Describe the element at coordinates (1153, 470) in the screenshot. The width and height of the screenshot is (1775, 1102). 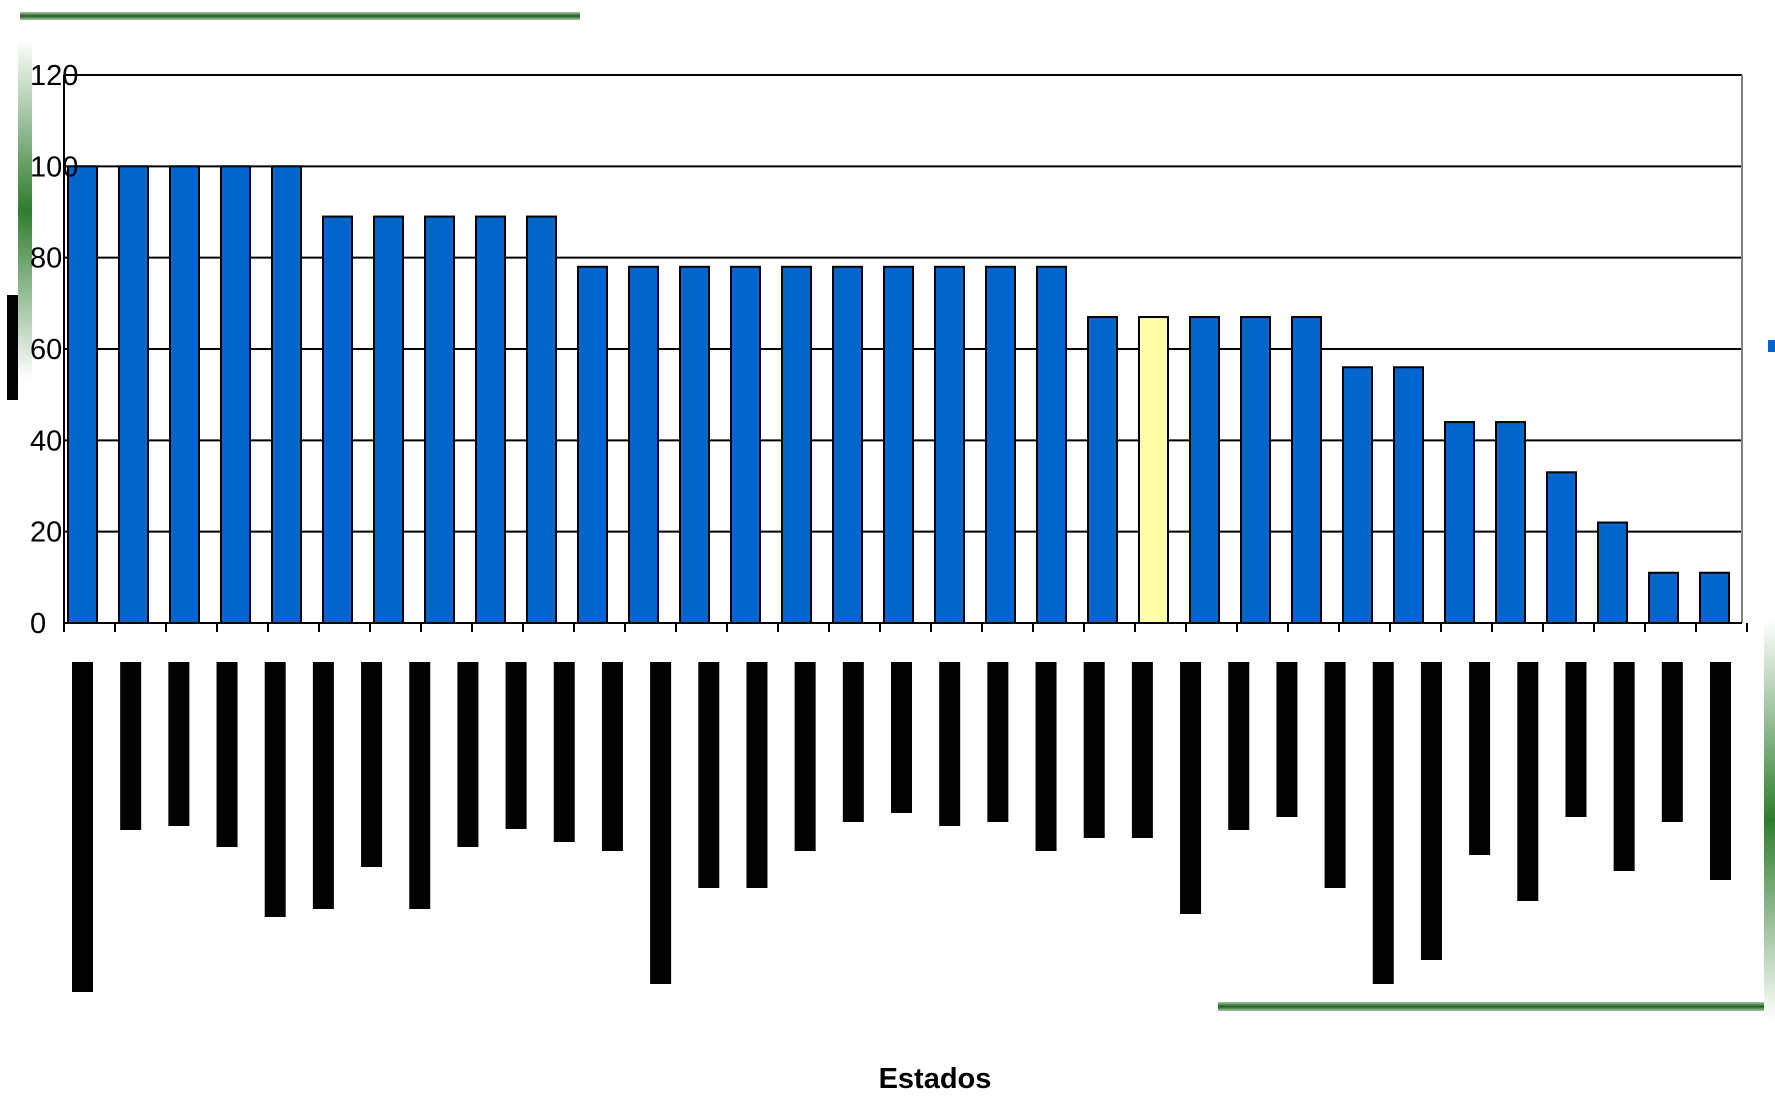
I see `bar-highlighted` at that location.